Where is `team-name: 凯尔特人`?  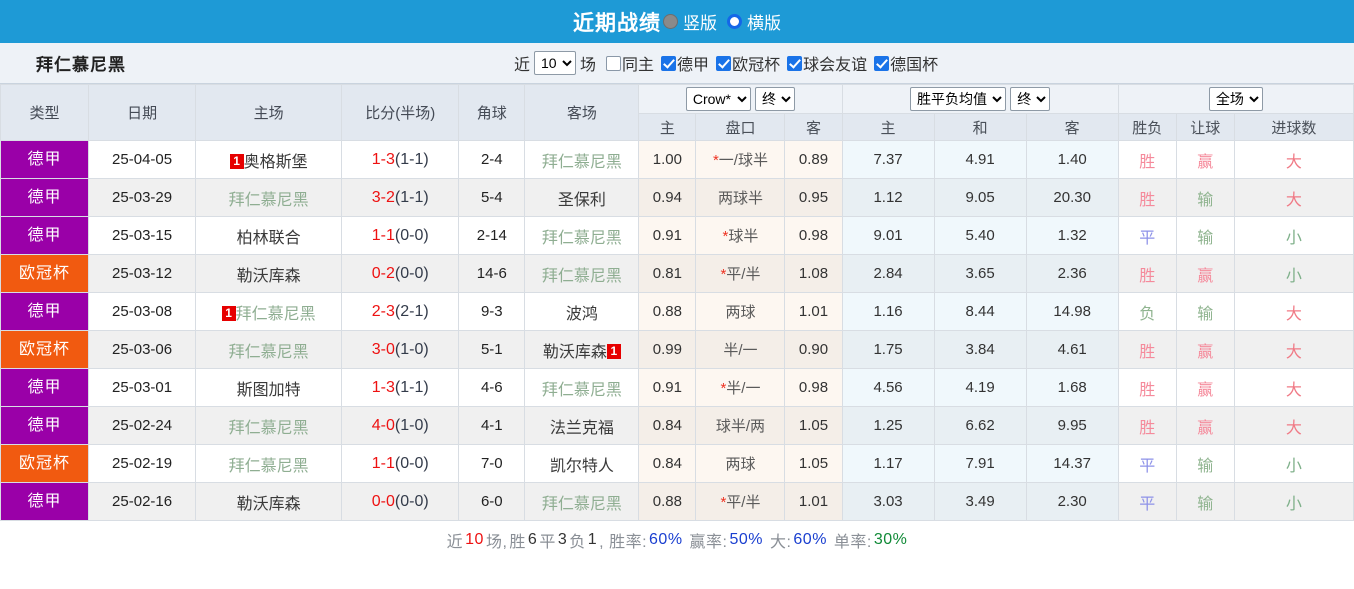 team-name: 凯尔特人 is located at coordinates (581, 466).